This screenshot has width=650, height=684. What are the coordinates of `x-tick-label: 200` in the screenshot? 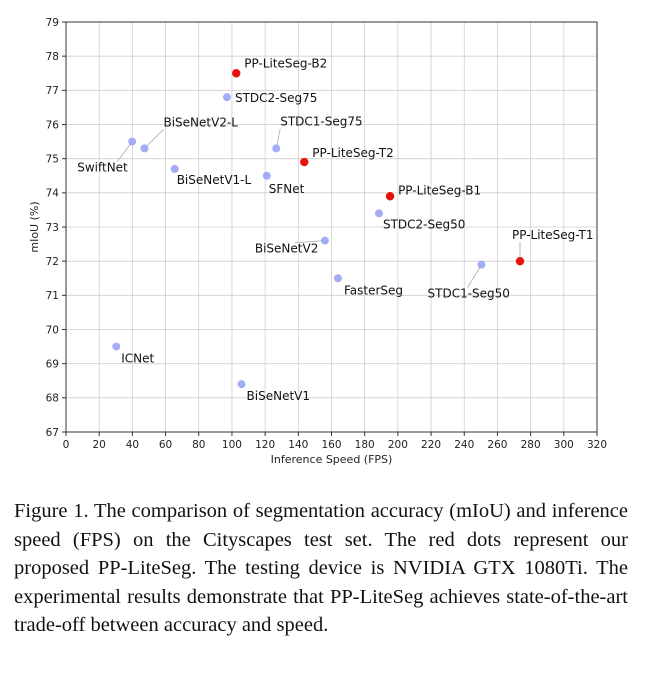 It's located at (398, 445).